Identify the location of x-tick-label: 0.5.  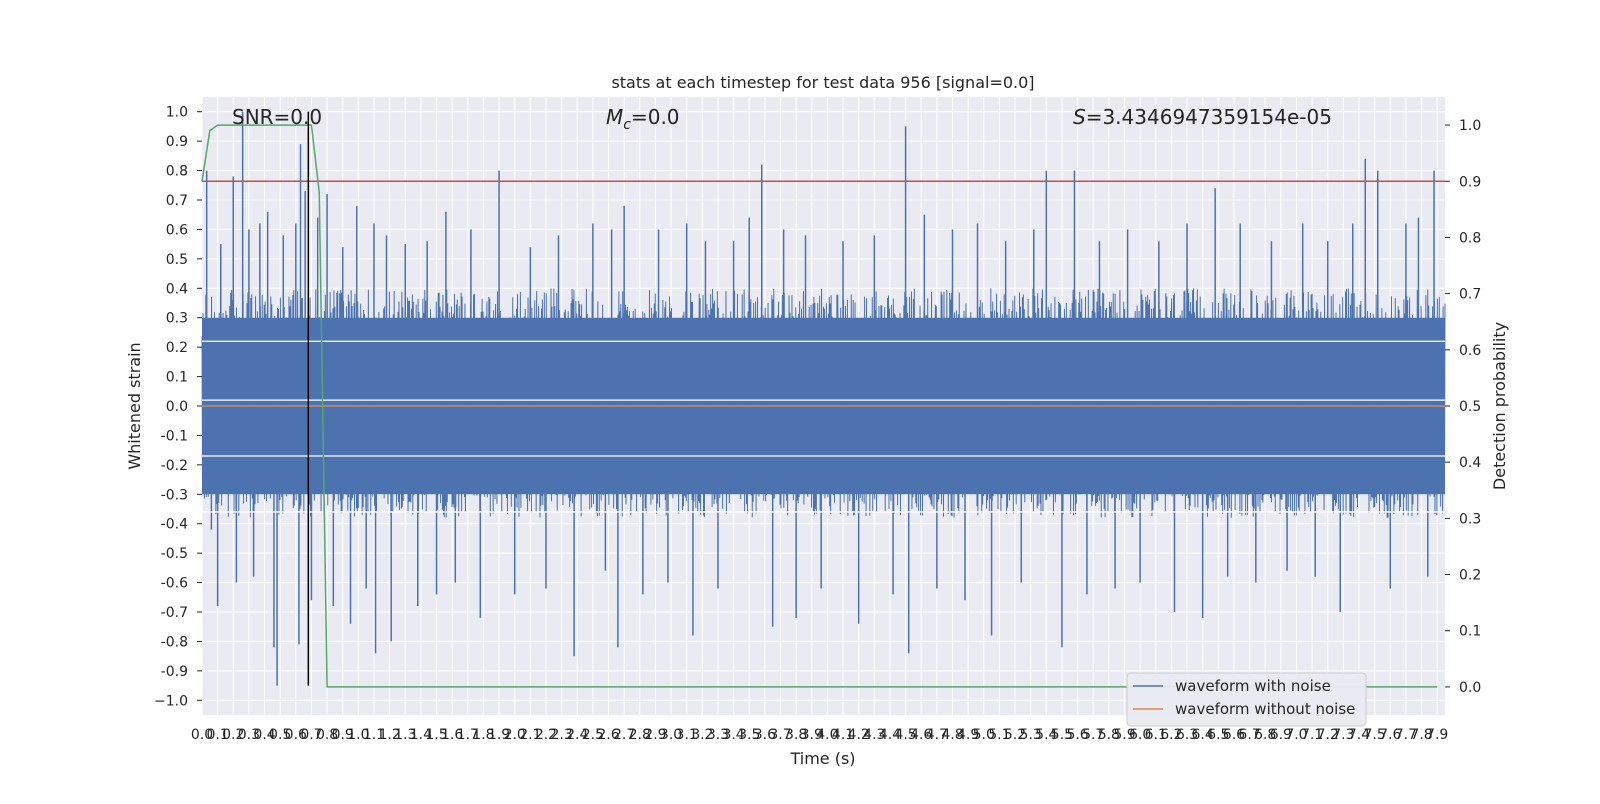
(280, 735).